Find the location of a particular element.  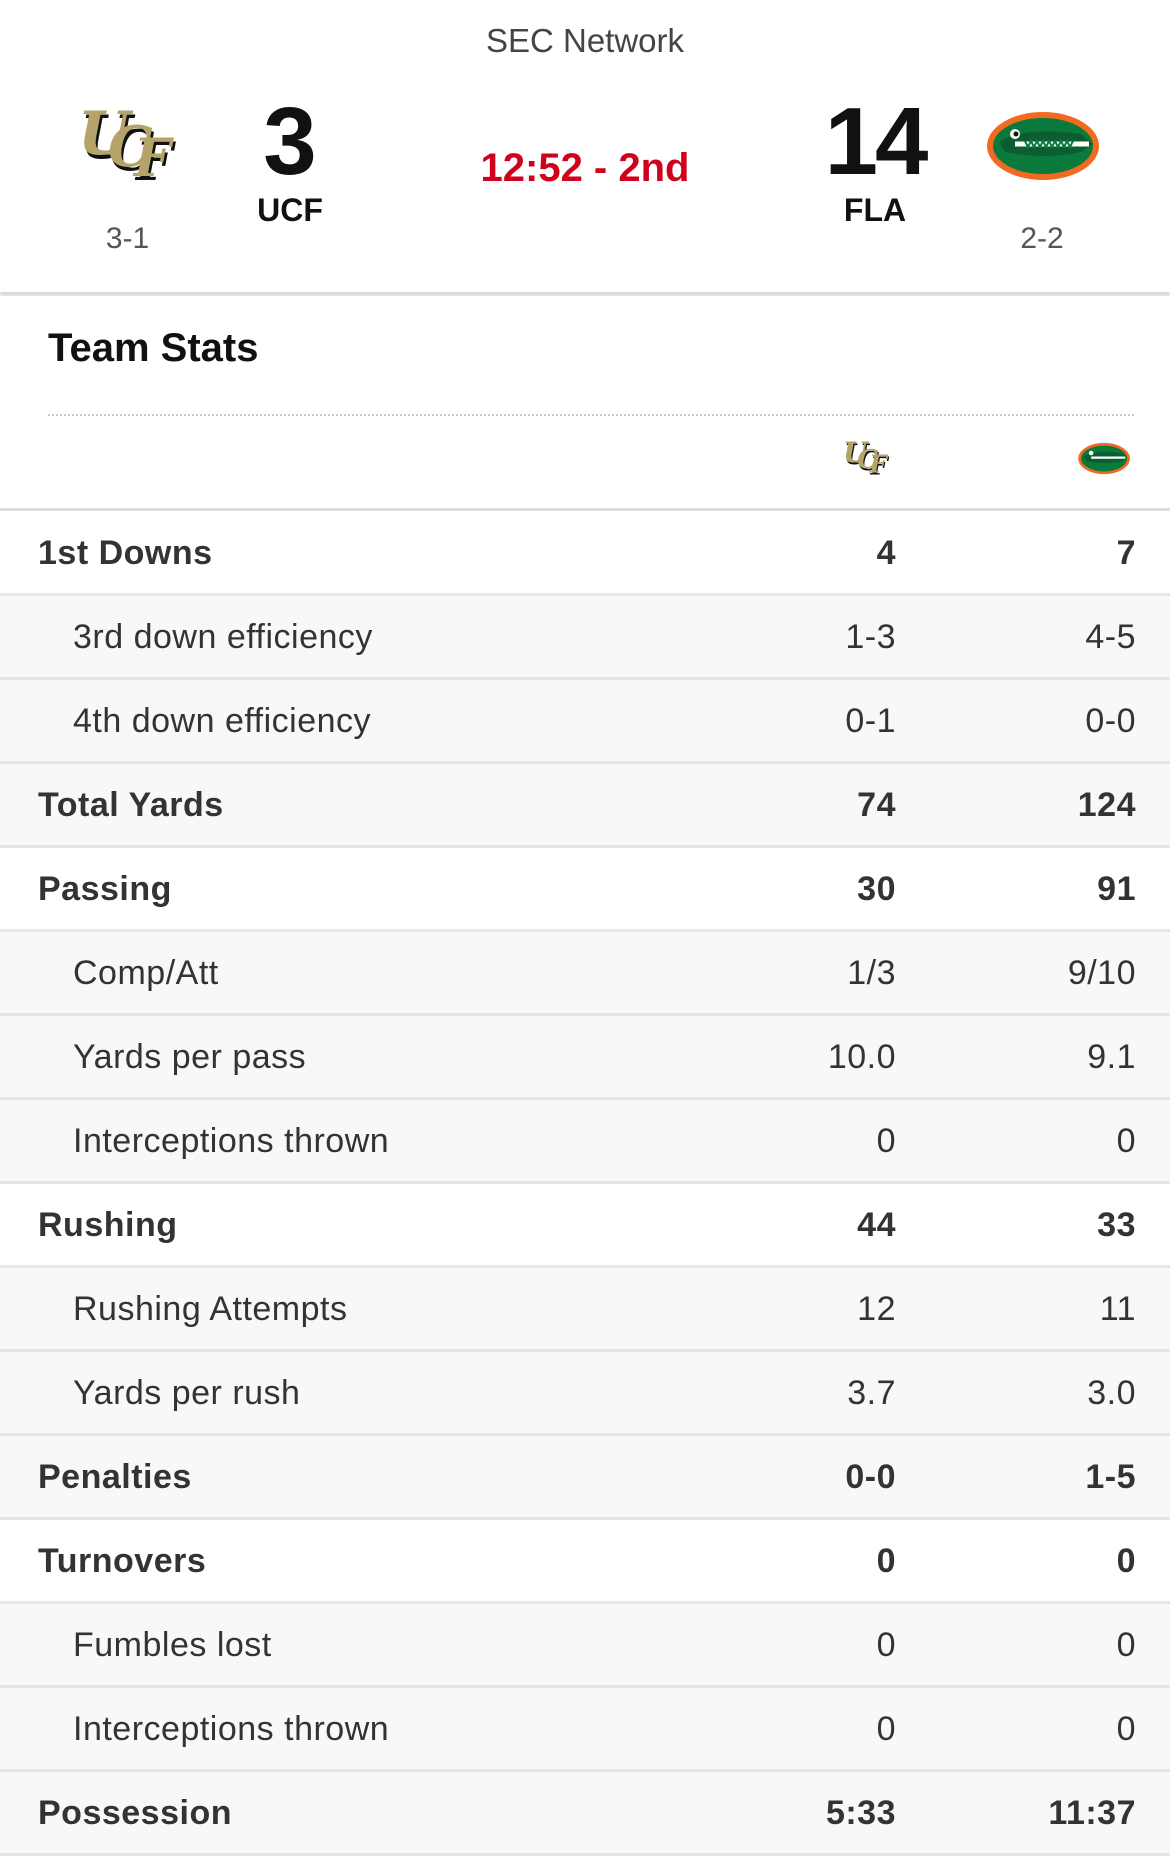

stat-row: Passing 30 91 is located at coordinates (585, 890).